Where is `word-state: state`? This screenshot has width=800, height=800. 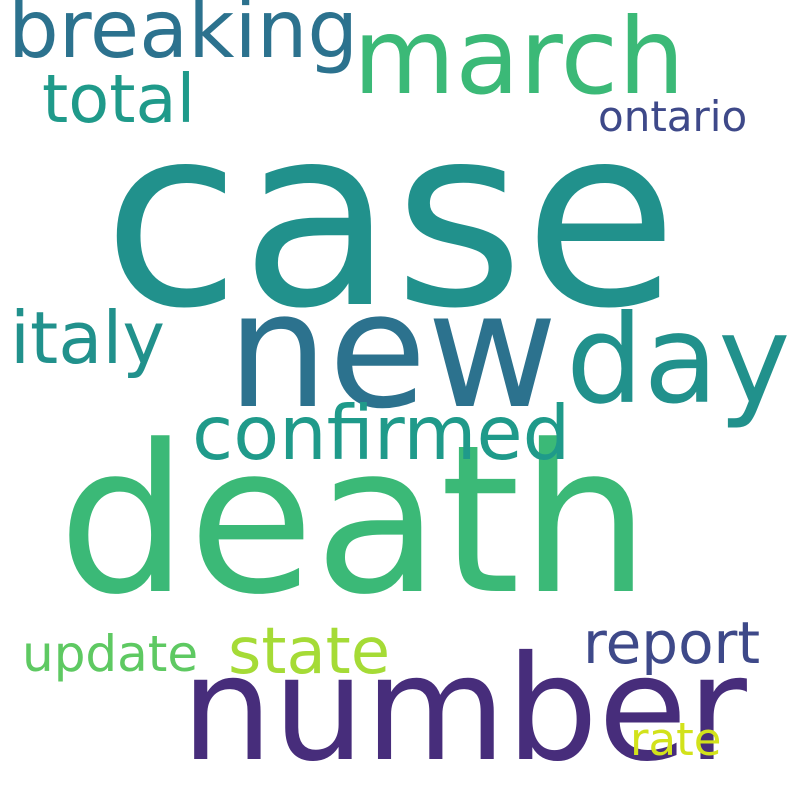 word-state: state is located at coordinates (309, 652).